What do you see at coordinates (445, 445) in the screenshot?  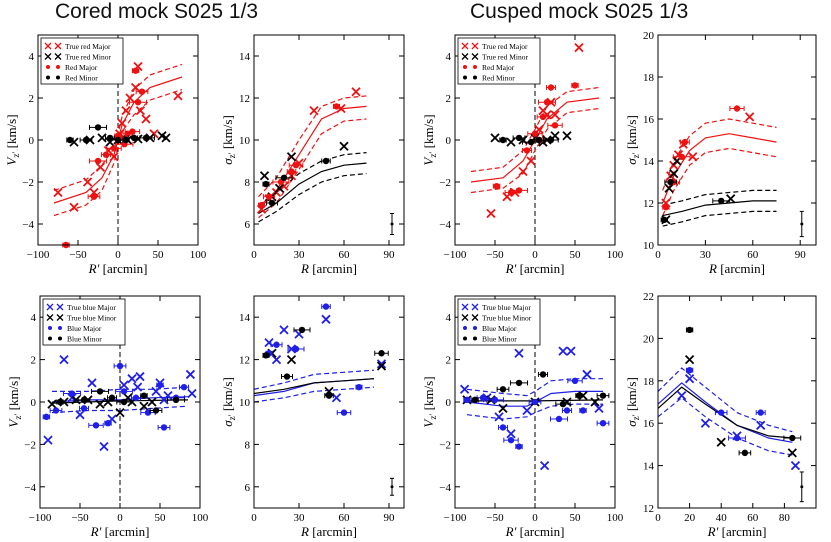 I see `y-tick-label: −2` at bounding box center [445, 445].